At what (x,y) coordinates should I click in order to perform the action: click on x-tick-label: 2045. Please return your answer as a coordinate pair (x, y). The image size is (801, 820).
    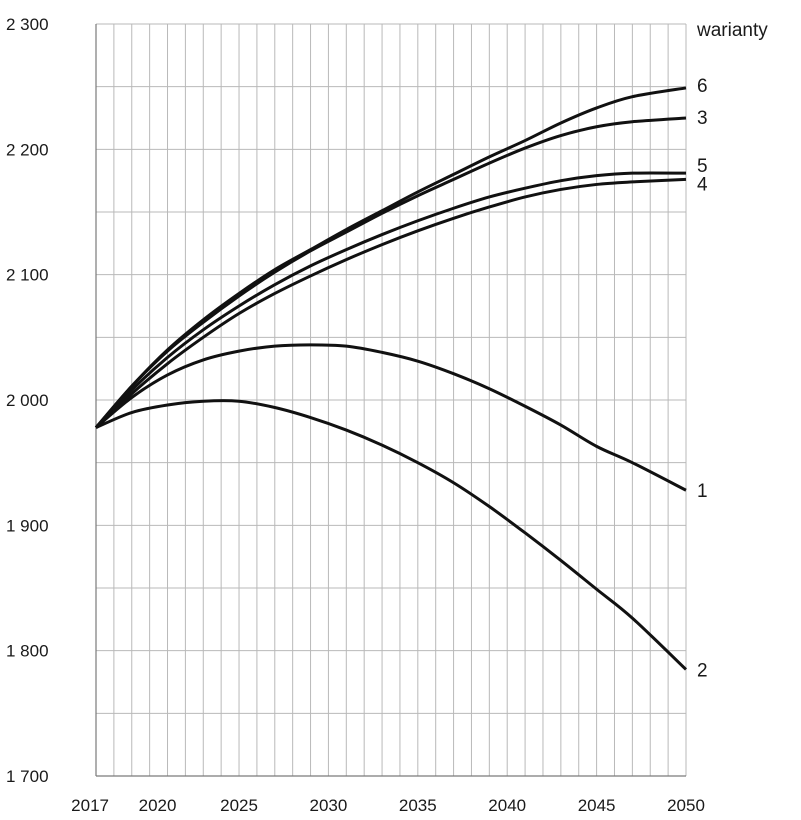
    Looking at the image, I should click on (597, 805).